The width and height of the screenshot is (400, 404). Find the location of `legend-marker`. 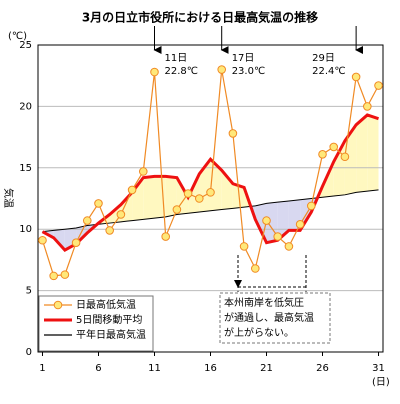

legend-marker is located at coordinates (58, 305).